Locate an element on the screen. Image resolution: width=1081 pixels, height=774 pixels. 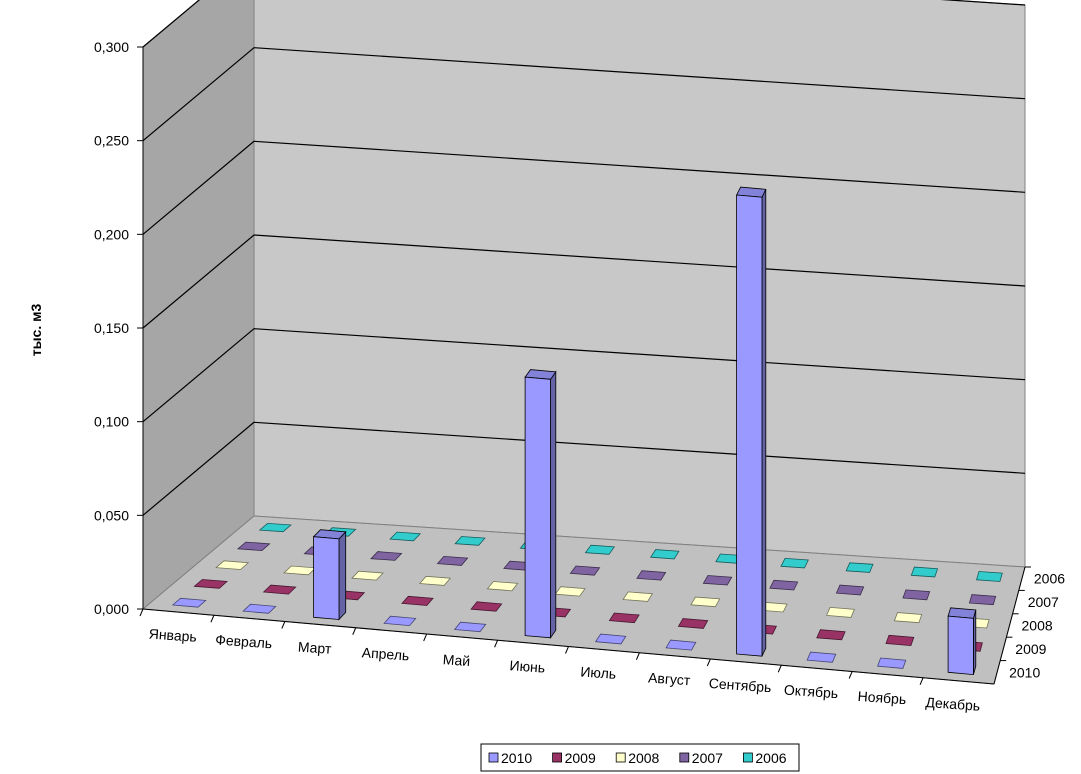
x-tick-label: Июль is located at coordinates (598, 672).